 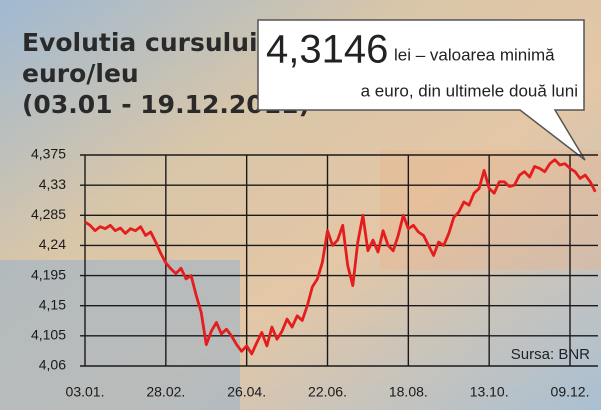 I want to click on y-tick-label: 4,285, so click(x=48, y=214).